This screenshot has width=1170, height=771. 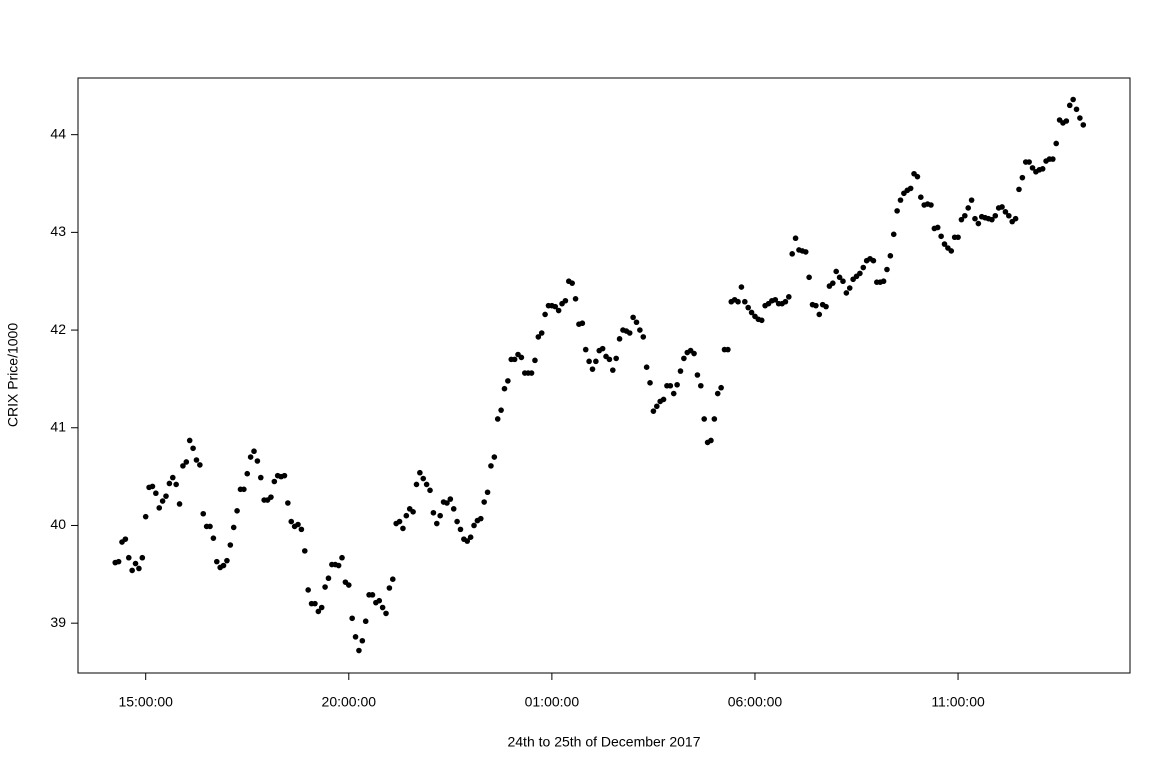 What do you see at coordinates (958, 702) in the screenshot?
I see `x-tick-label: 11:00:00` at bounding box center [958, 702].